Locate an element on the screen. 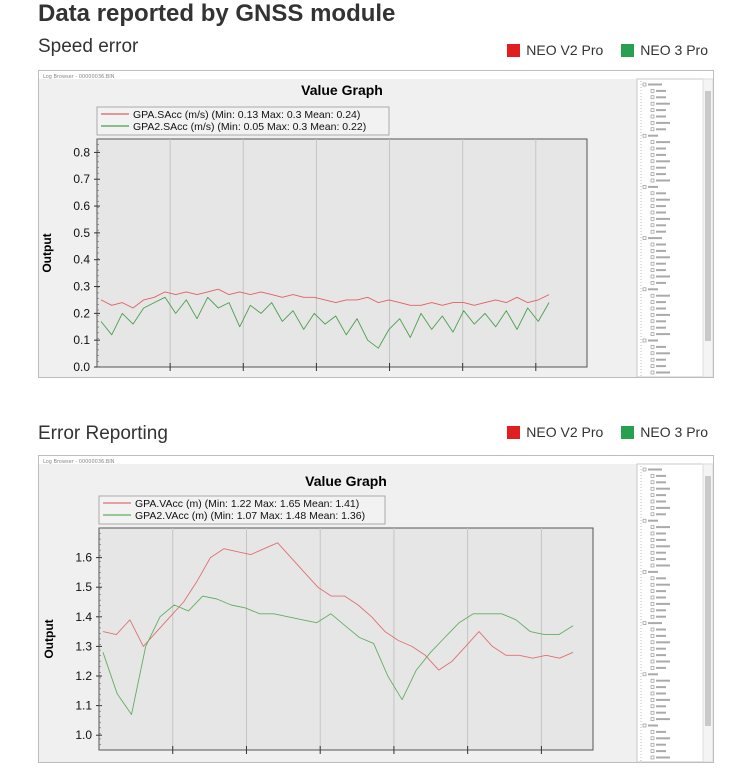 The height and width of the screenshot is (777, 750). y-tick-label: 1.5 is located at coordinates (83, 587).